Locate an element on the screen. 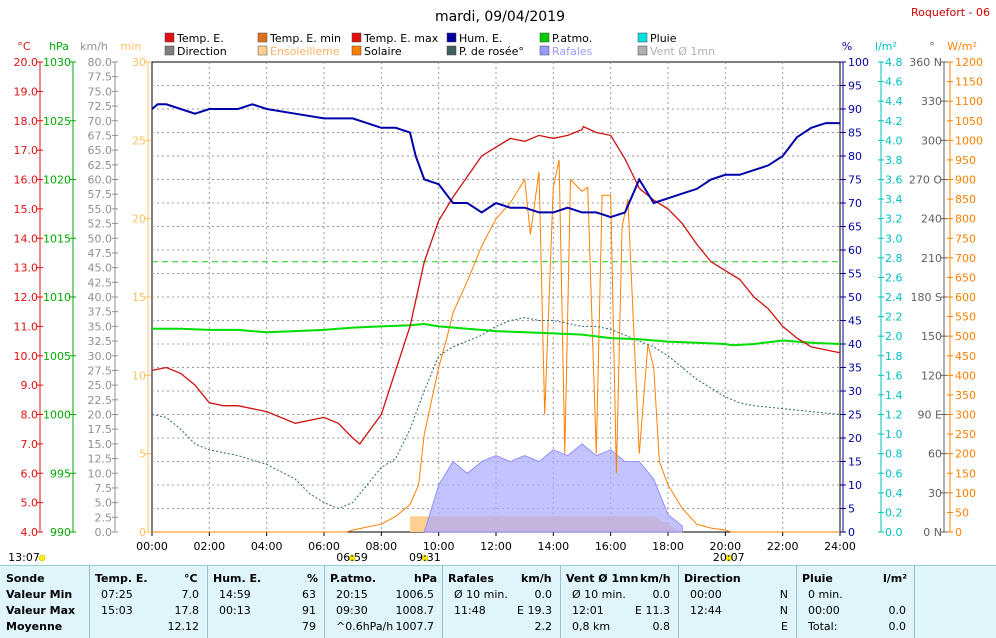  legend-label: Direction is located at coordinates (202, 51).